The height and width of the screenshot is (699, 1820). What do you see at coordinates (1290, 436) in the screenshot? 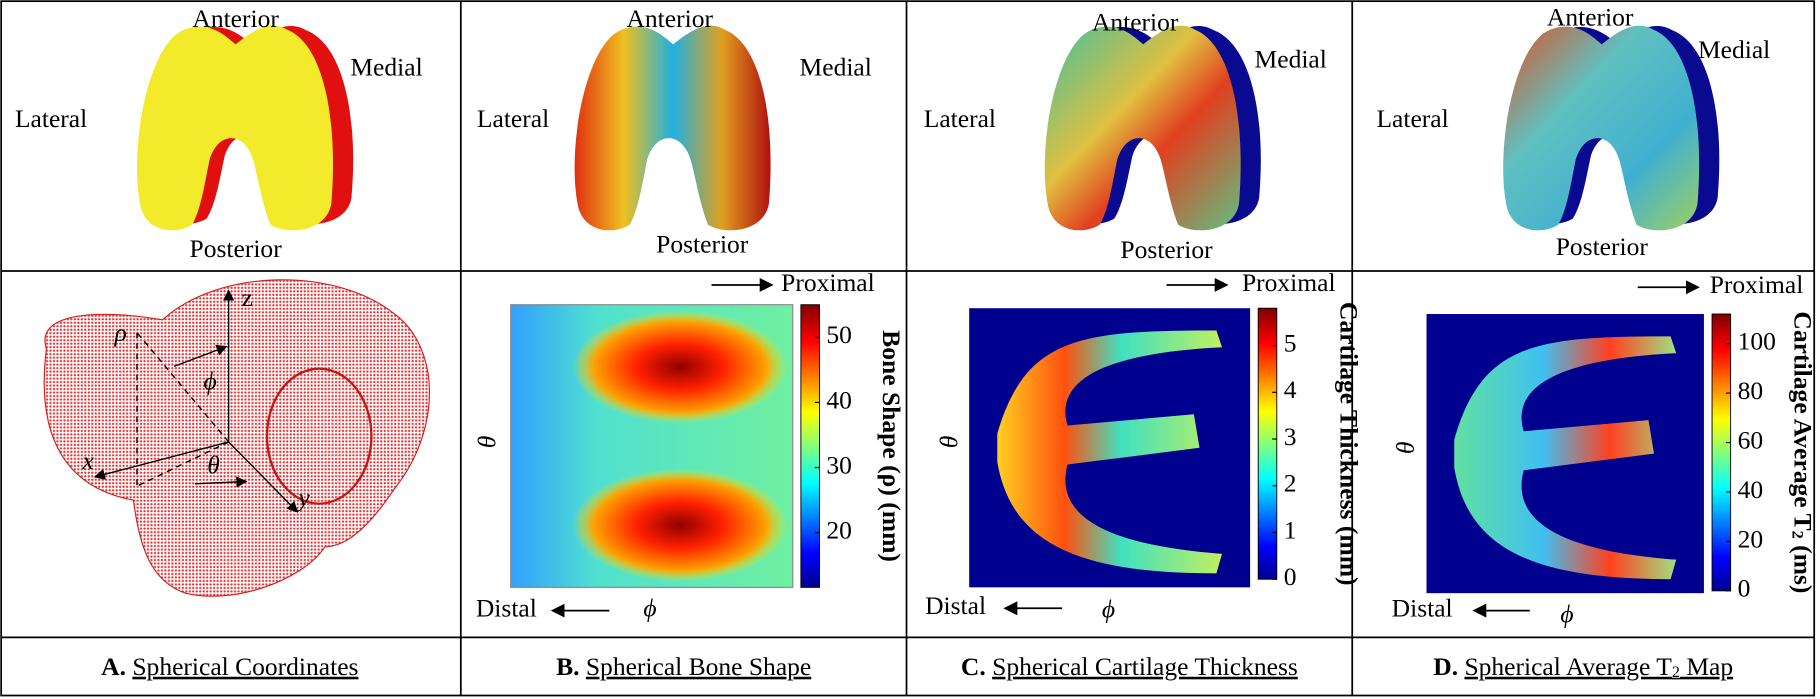
I see `colorbar-tick-label: 3` at bounding box center [1290, 436].